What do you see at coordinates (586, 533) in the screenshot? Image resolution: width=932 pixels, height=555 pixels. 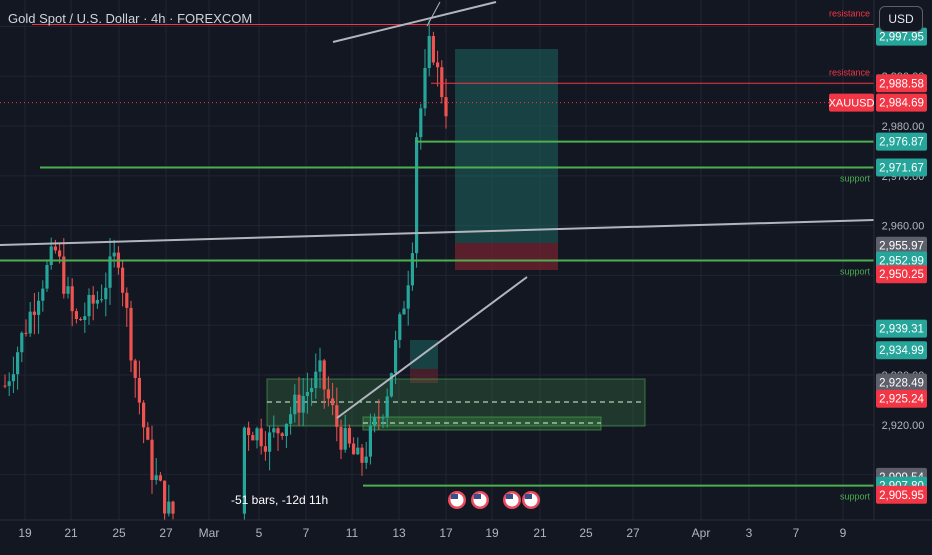 I see `time-tick-label: 25` at bounding box center [586, 533].